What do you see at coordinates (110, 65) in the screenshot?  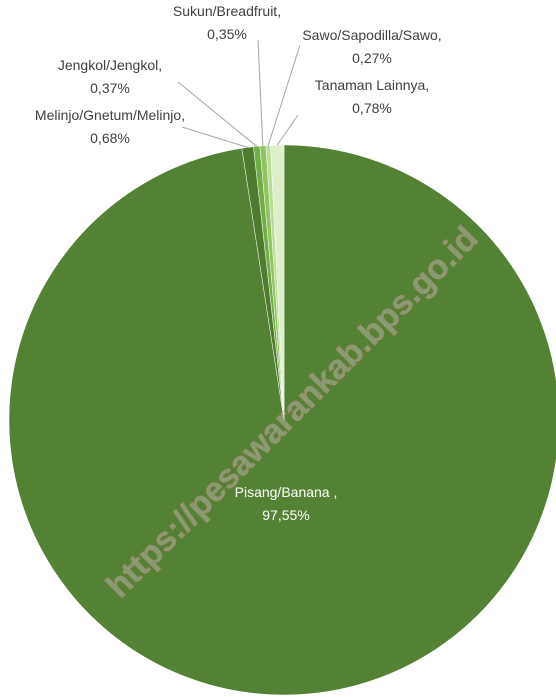 I see `data-label-category: Jengkol/Jengkol,` at bounding box center [110, 65].